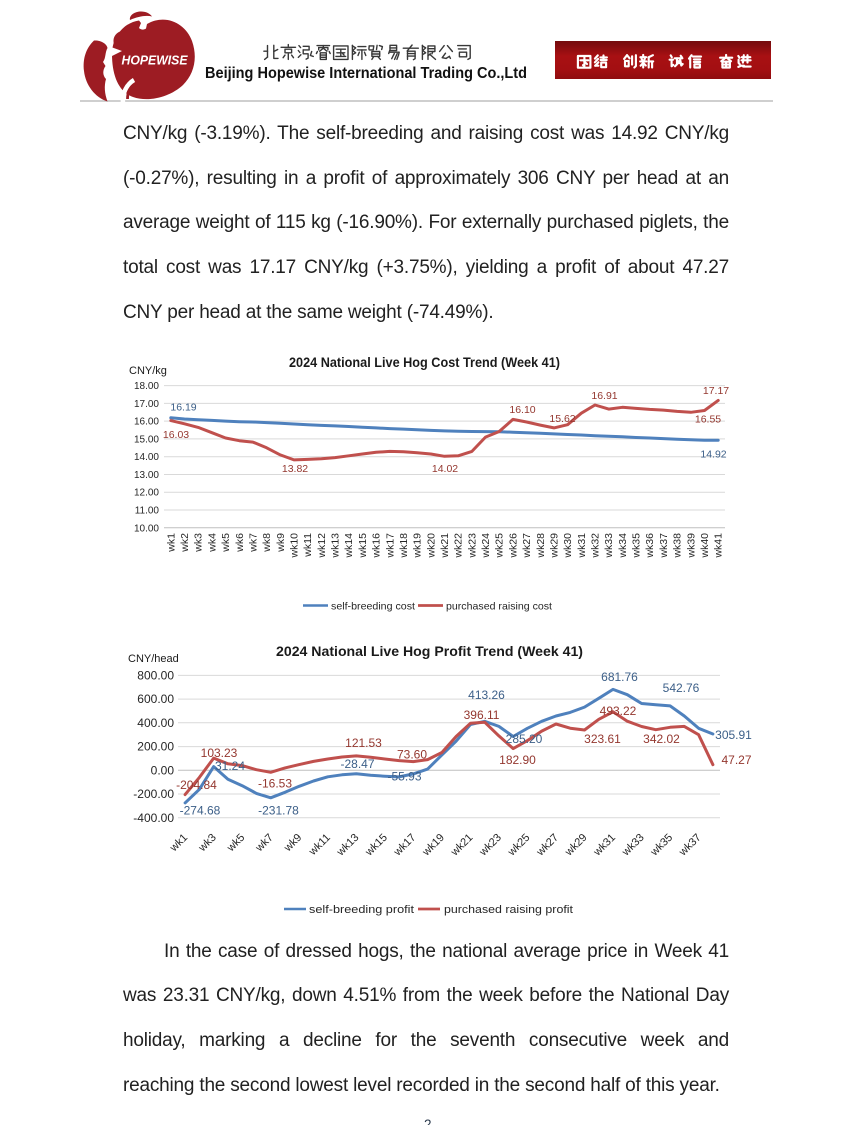 This screenshot has height=1125, width=854. What do you see at coordinates (196, 785) in the screenshot?
I see `svg-text: -204.84` at bounding box center [196, 785].